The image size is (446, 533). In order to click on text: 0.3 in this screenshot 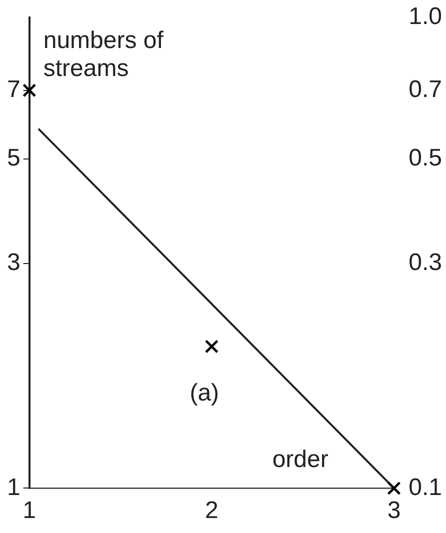, I will do `click(425, 262)`.